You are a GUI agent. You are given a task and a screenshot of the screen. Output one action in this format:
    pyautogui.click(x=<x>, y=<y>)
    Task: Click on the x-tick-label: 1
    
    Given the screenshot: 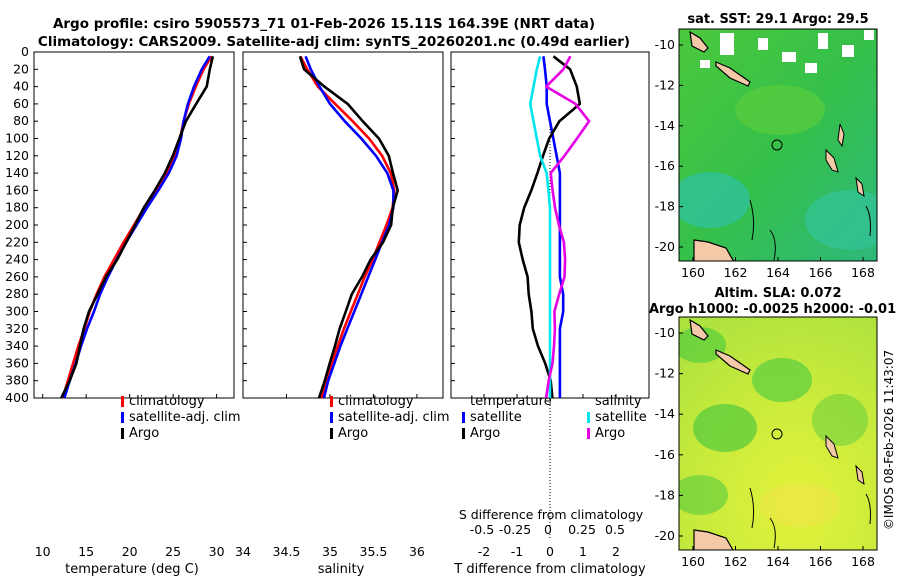 What is the action you would take?
    pyautogui.click(x=583, y=551)
    